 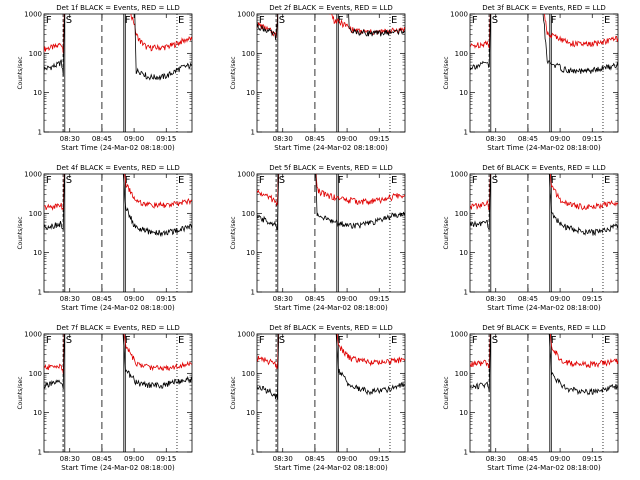 I want to click on panel-title: Det 5f BLACK = Events, RED = LLD, so click(x=330, y=168).